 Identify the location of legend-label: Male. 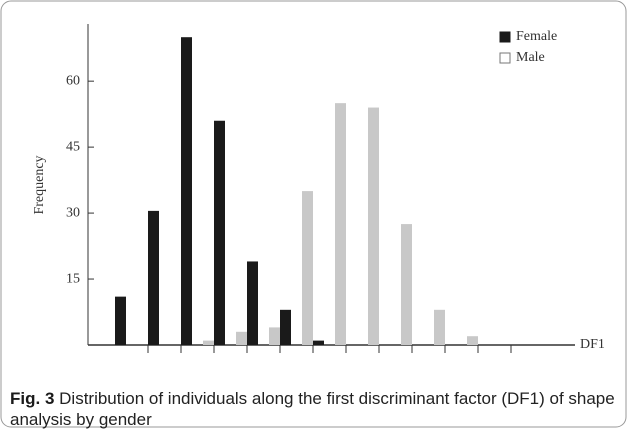
(530, 57).